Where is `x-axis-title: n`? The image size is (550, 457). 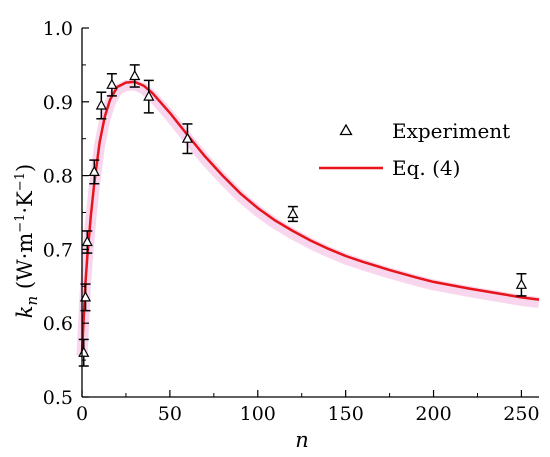
x-axis-title: n is located at coordinates (302, 440).